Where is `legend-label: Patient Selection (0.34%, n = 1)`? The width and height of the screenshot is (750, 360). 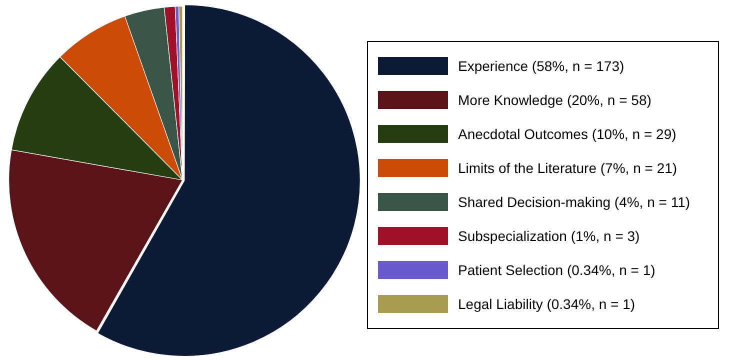
legend-label: Patient Selection (0.34%, n = 1) is located at coordinates (557, 270).